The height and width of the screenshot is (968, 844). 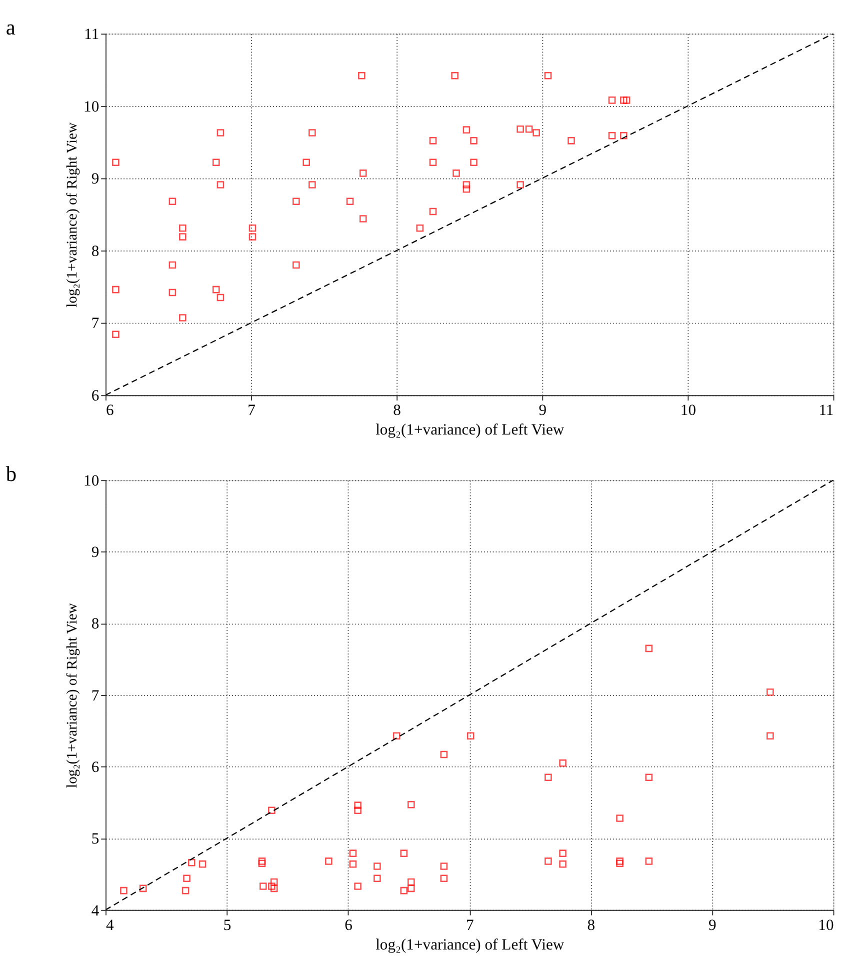 What do you see at coordinates (11, 474) in the screenshot?
I see `chart-title: b` at bounding box center [11, 474].